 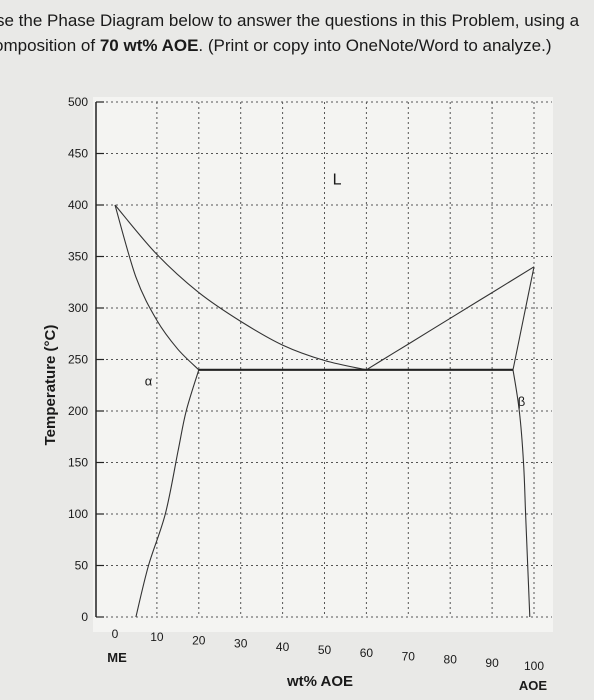 I want to click on region-label: L, so click(x=337, y=179).